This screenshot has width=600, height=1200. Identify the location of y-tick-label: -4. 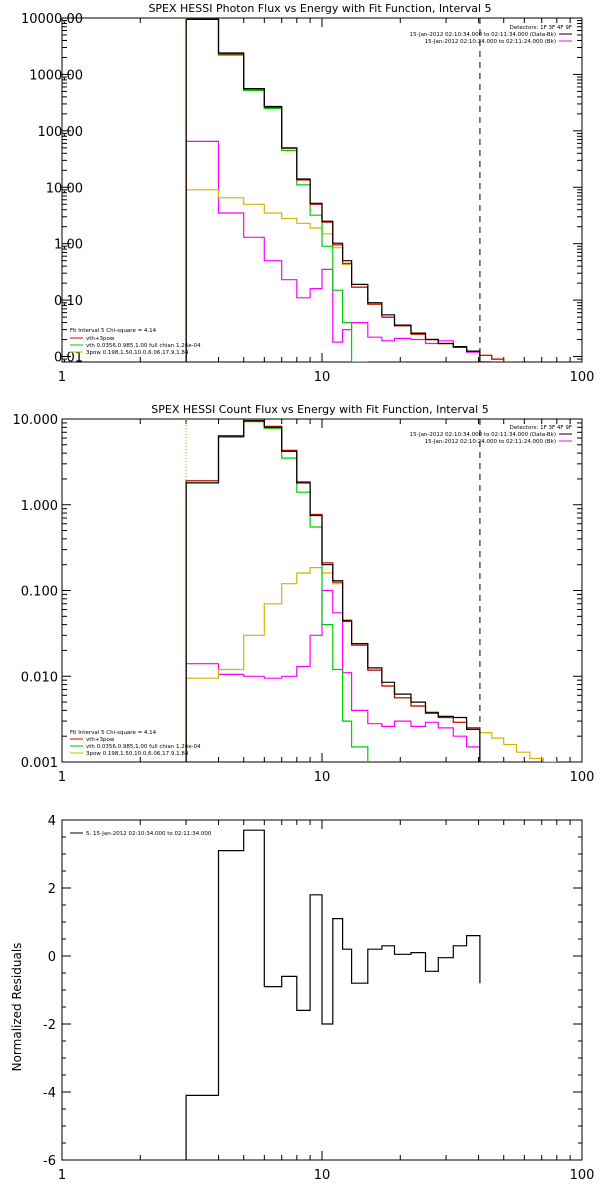
(49, 1093).